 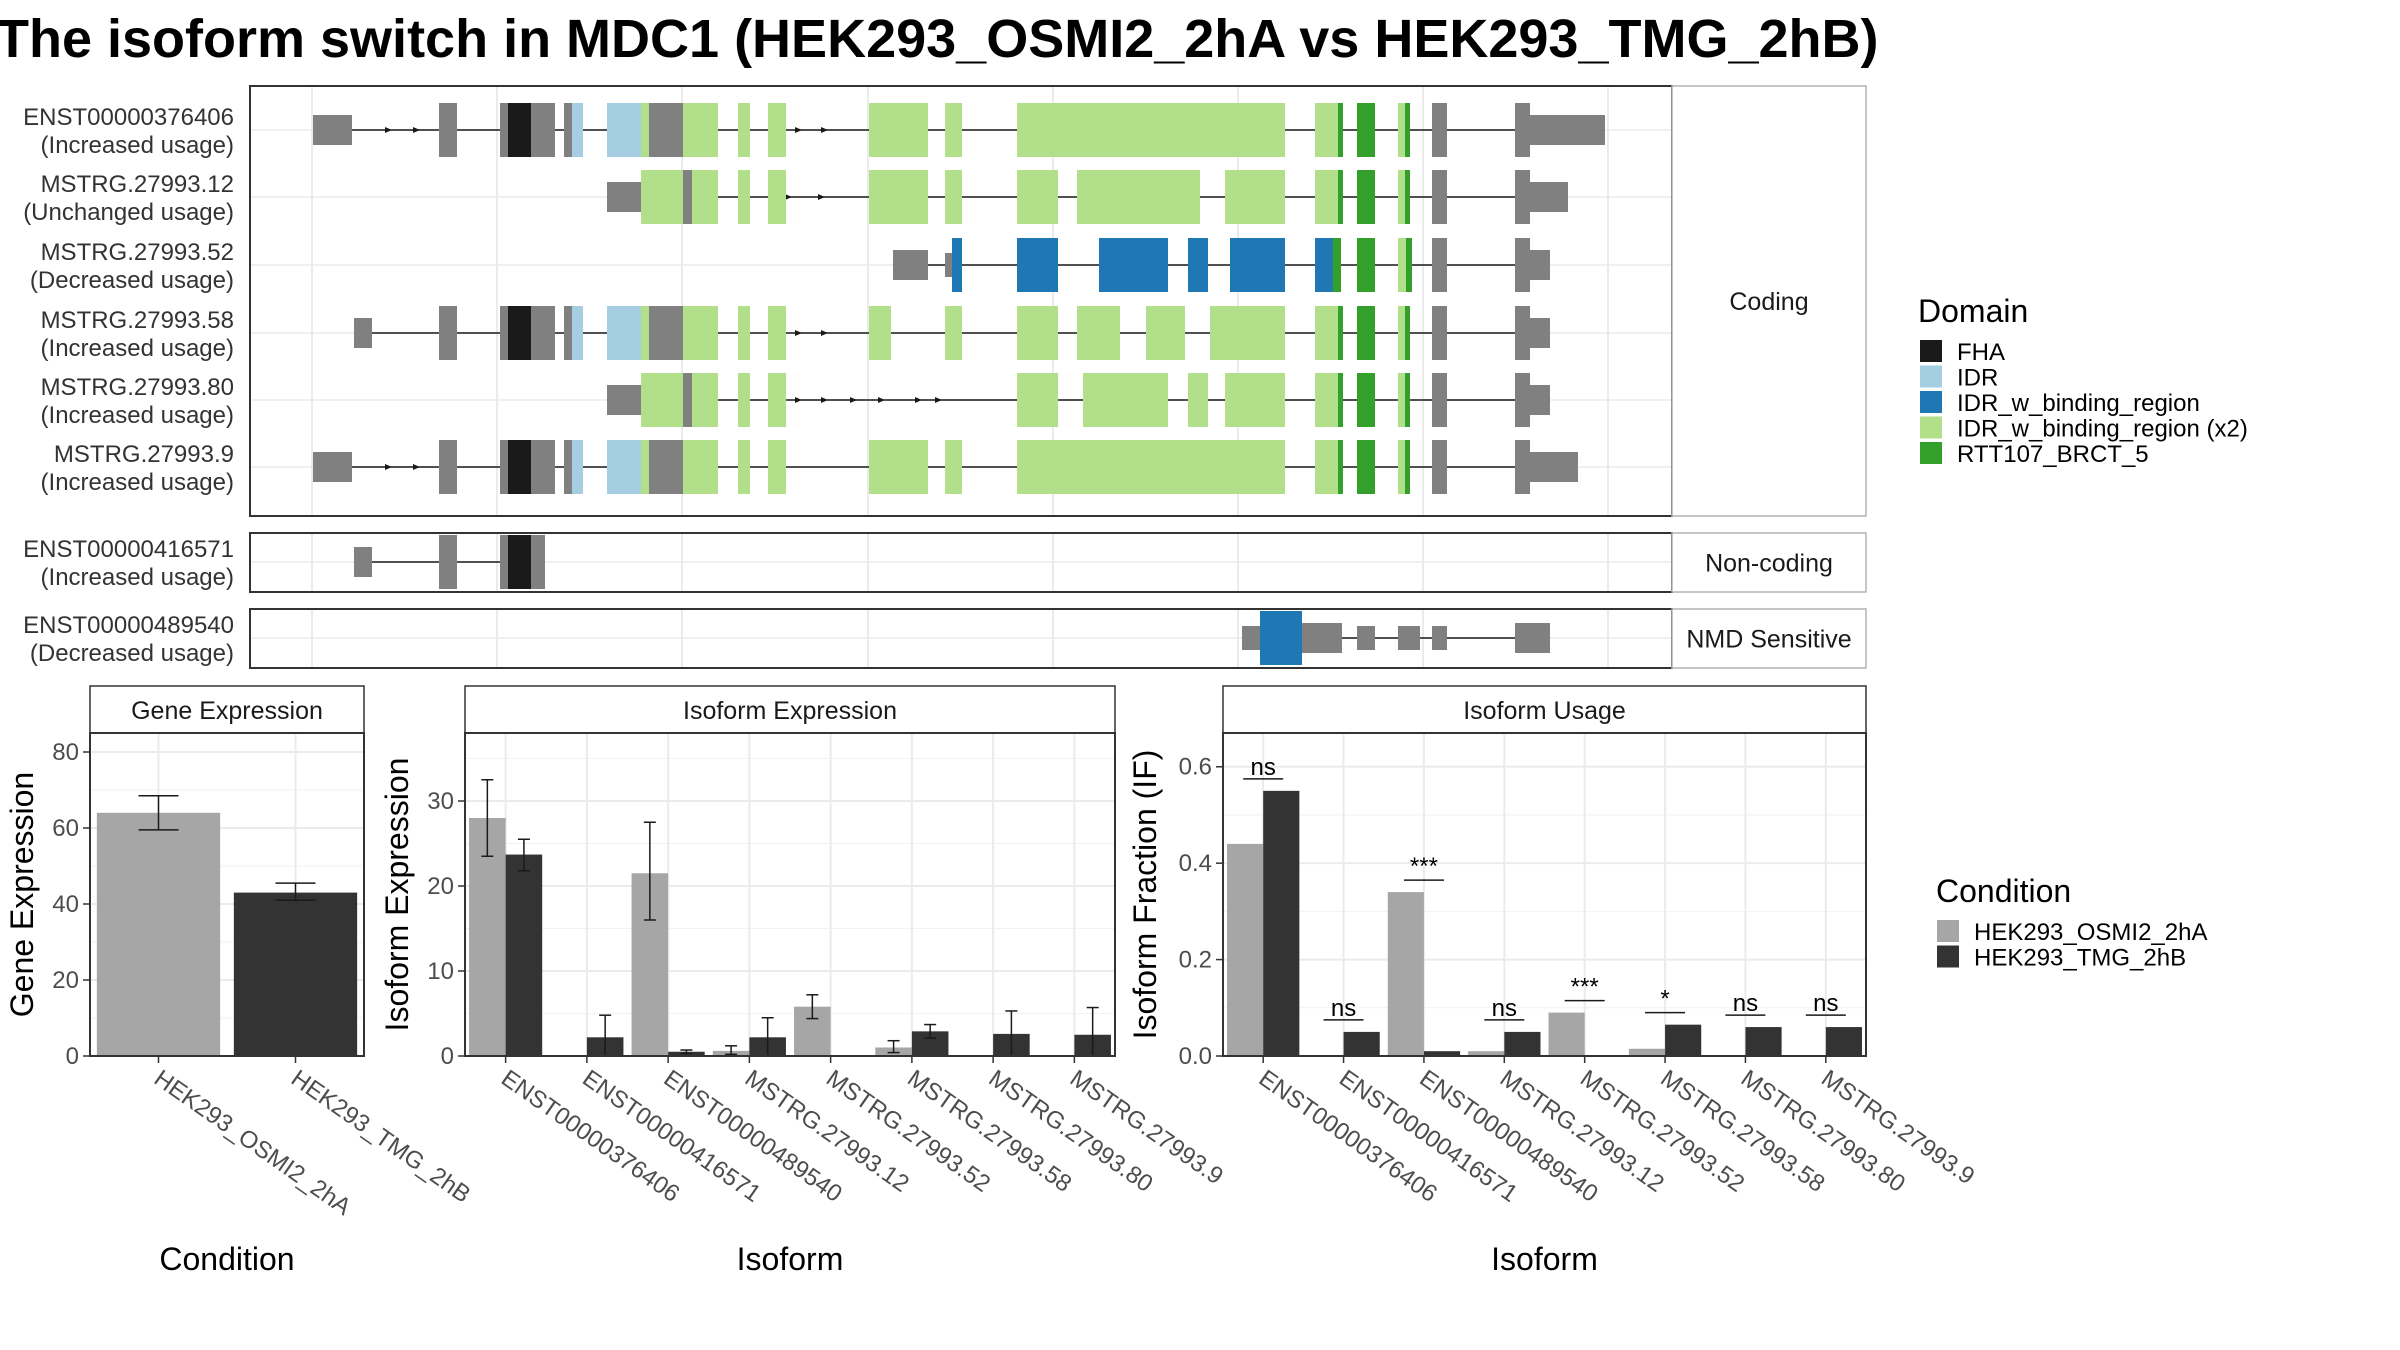 I want to click on transcript-ENST00000416571, so click(x=449, y=562).